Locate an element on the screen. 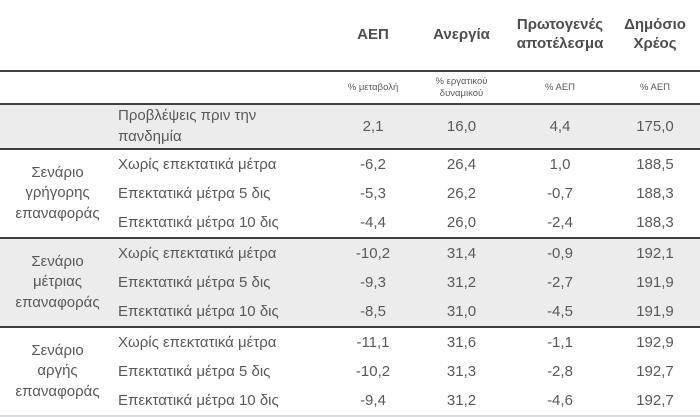  column-unit-1: % εργατικού δυναμικού is located at coordinates (461, 87).